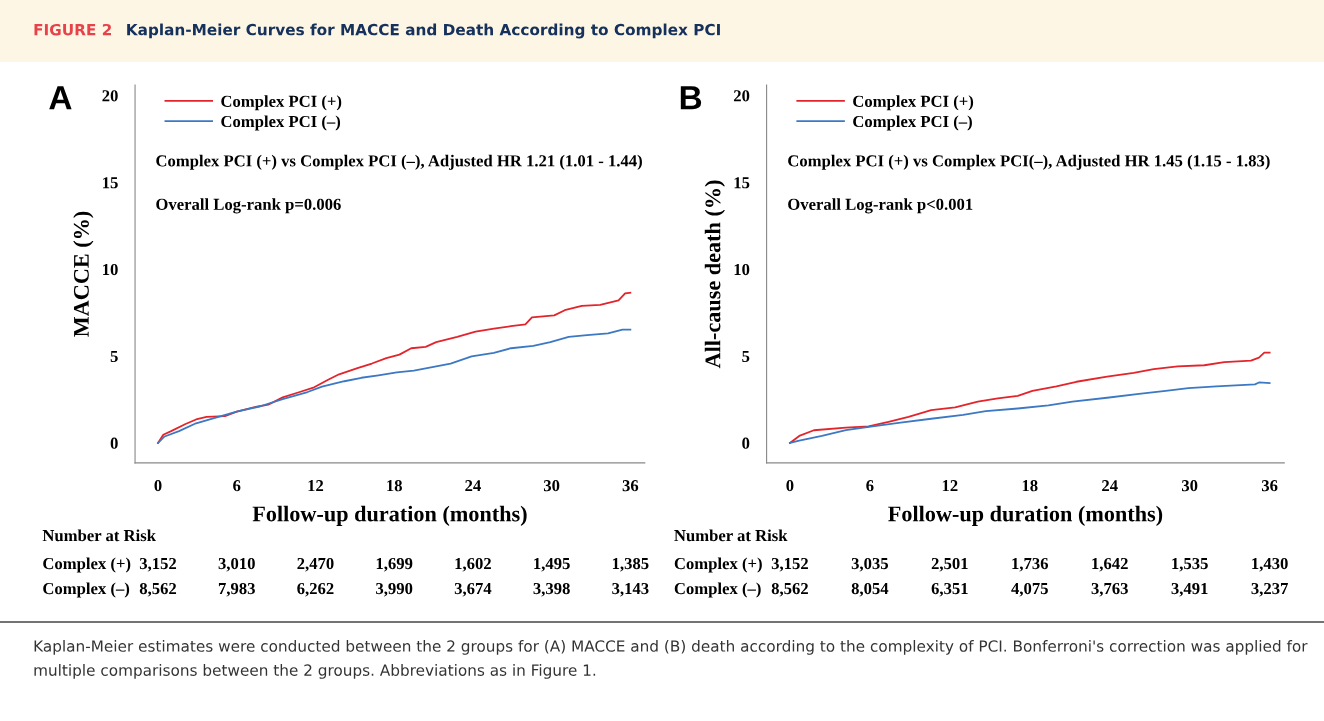  I want to click on text: 3,763, so click(1109, 589).